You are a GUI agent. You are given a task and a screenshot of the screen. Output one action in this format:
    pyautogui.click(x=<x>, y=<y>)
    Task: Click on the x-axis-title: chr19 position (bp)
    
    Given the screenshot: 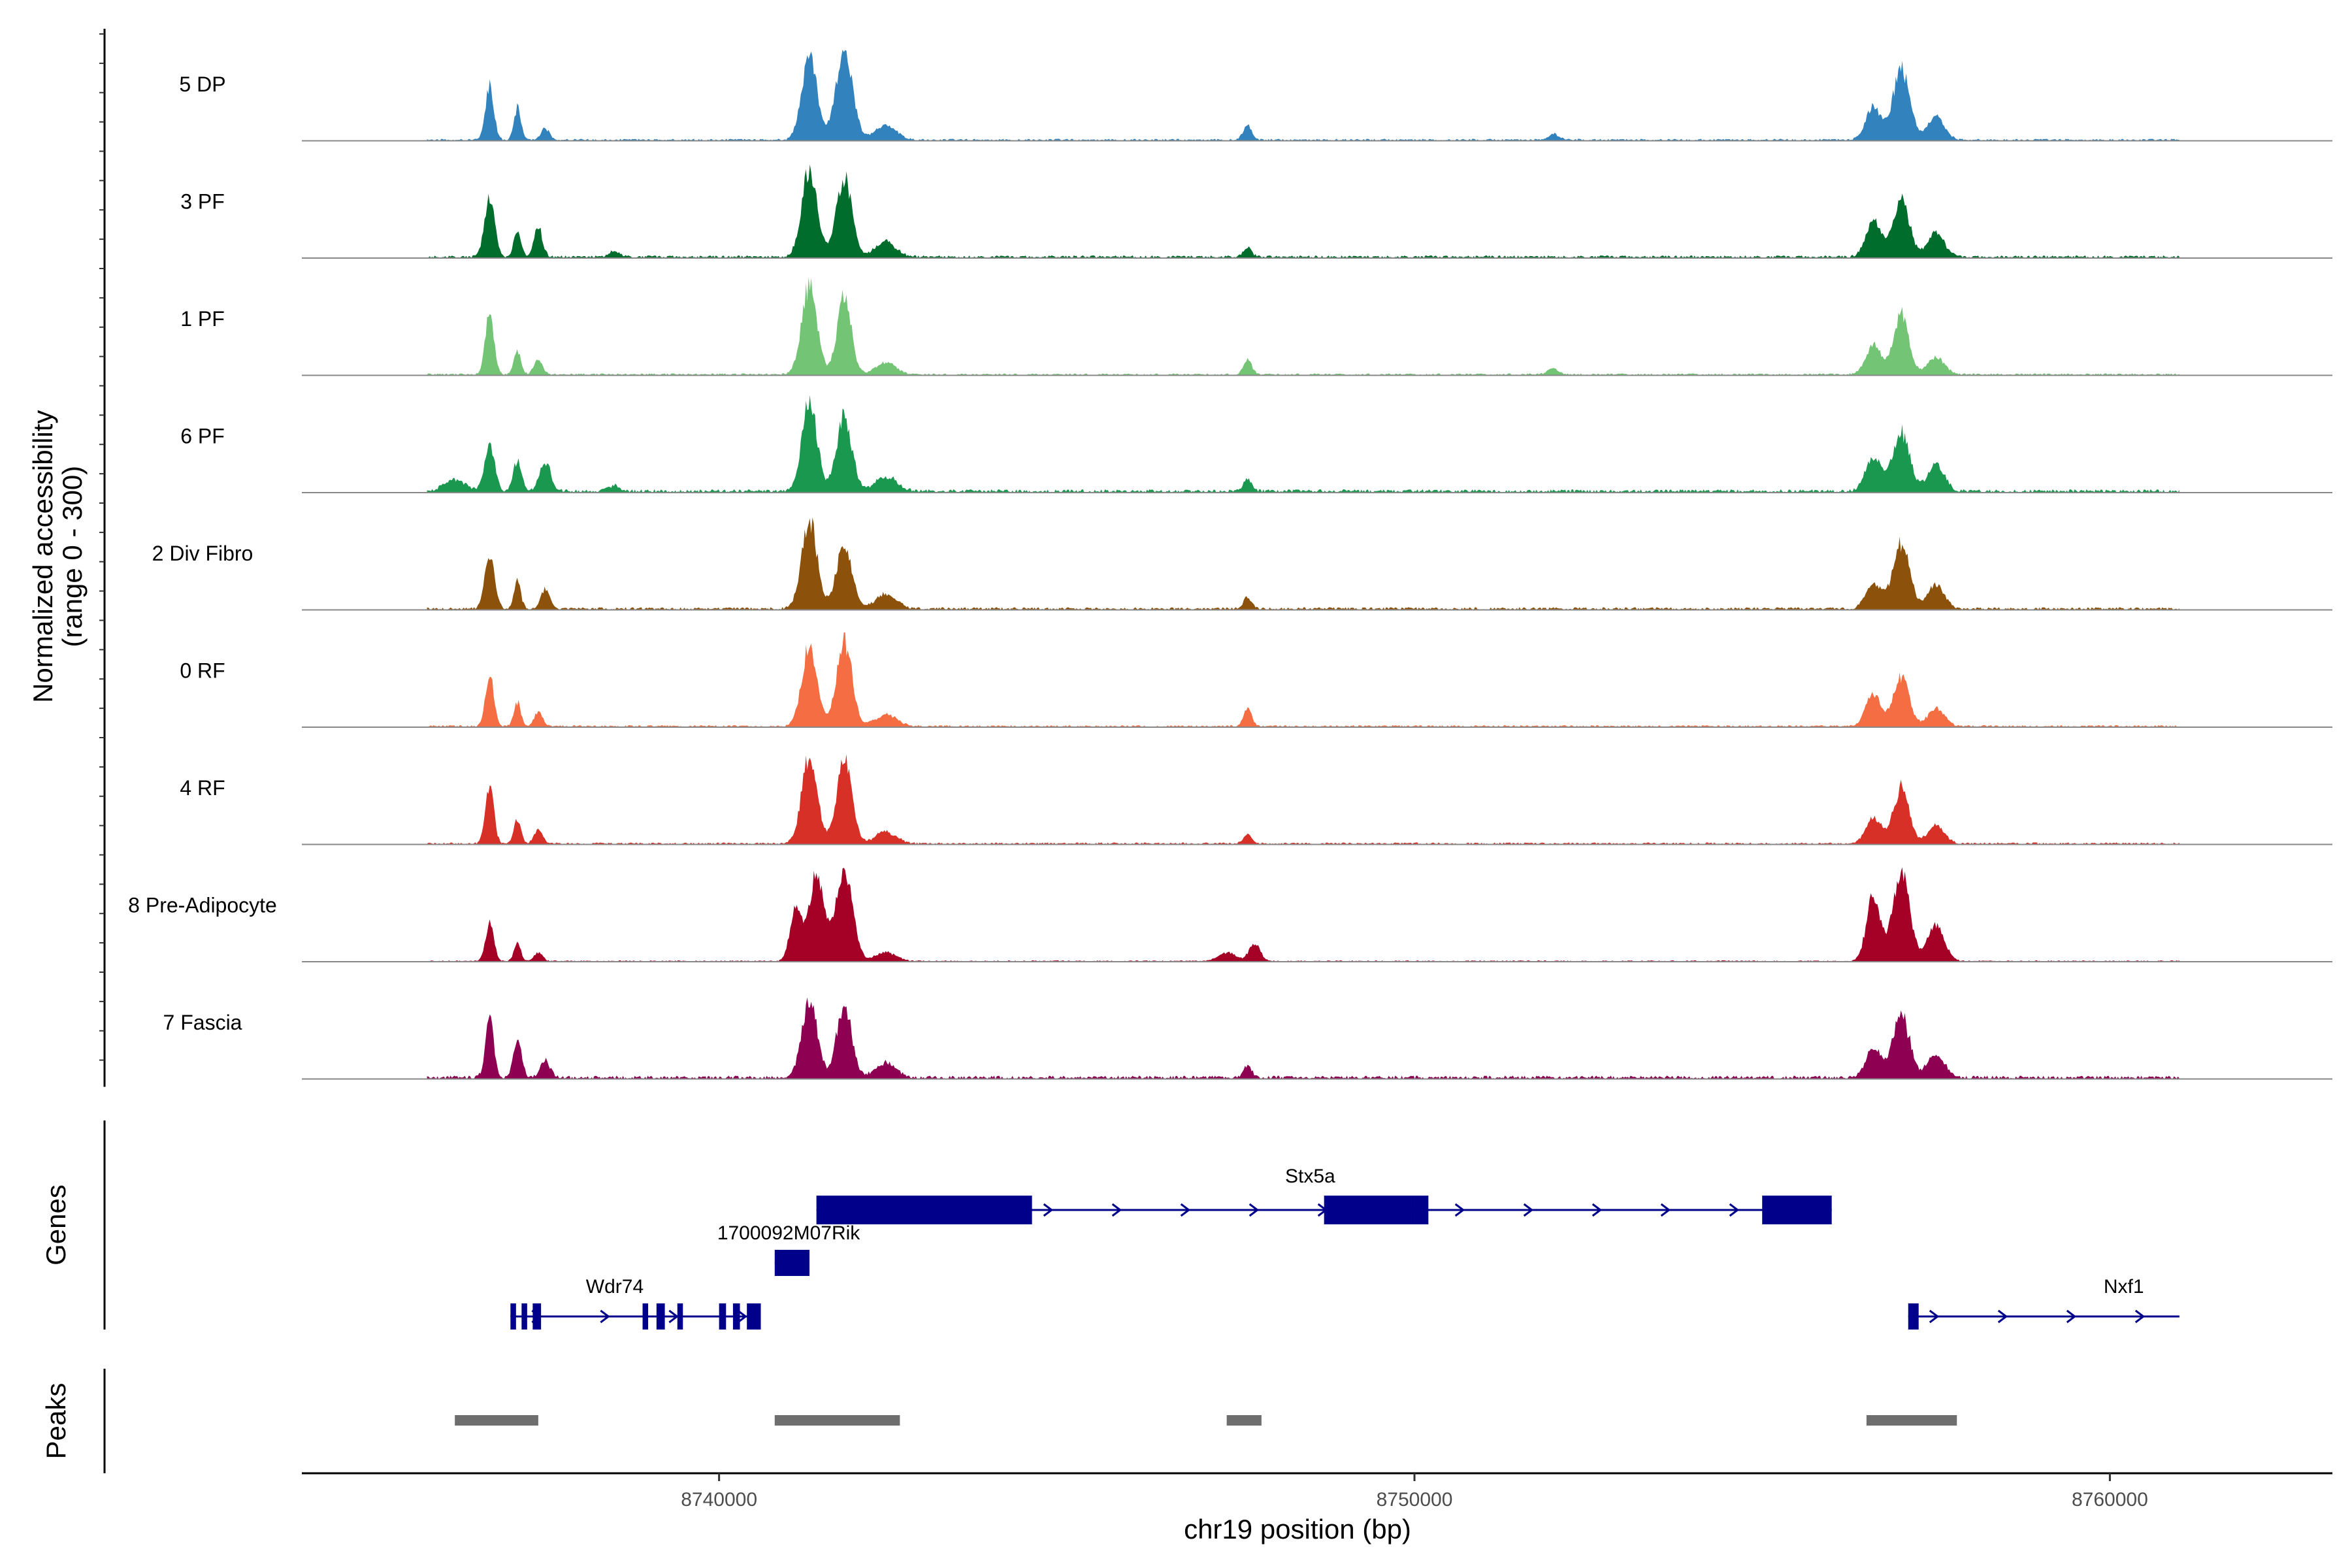 What is the action you would take?
    pyautogui.click(x=1297, y=1529)
    